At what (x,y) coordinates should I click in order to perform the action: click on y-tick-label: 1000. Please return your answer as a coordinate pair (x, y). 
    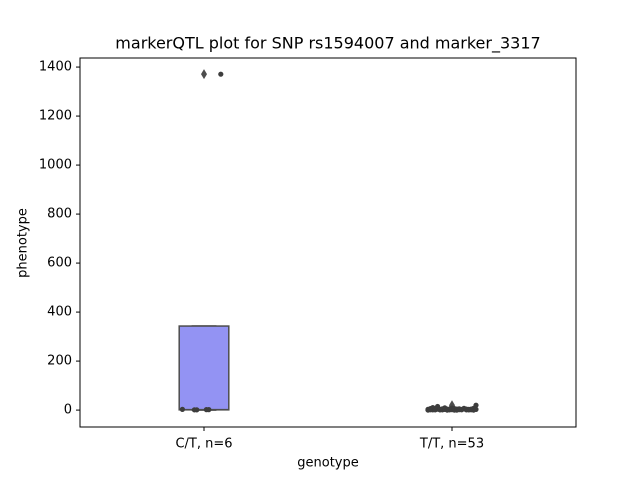
    Looking at the image, I should click on (55, 165).